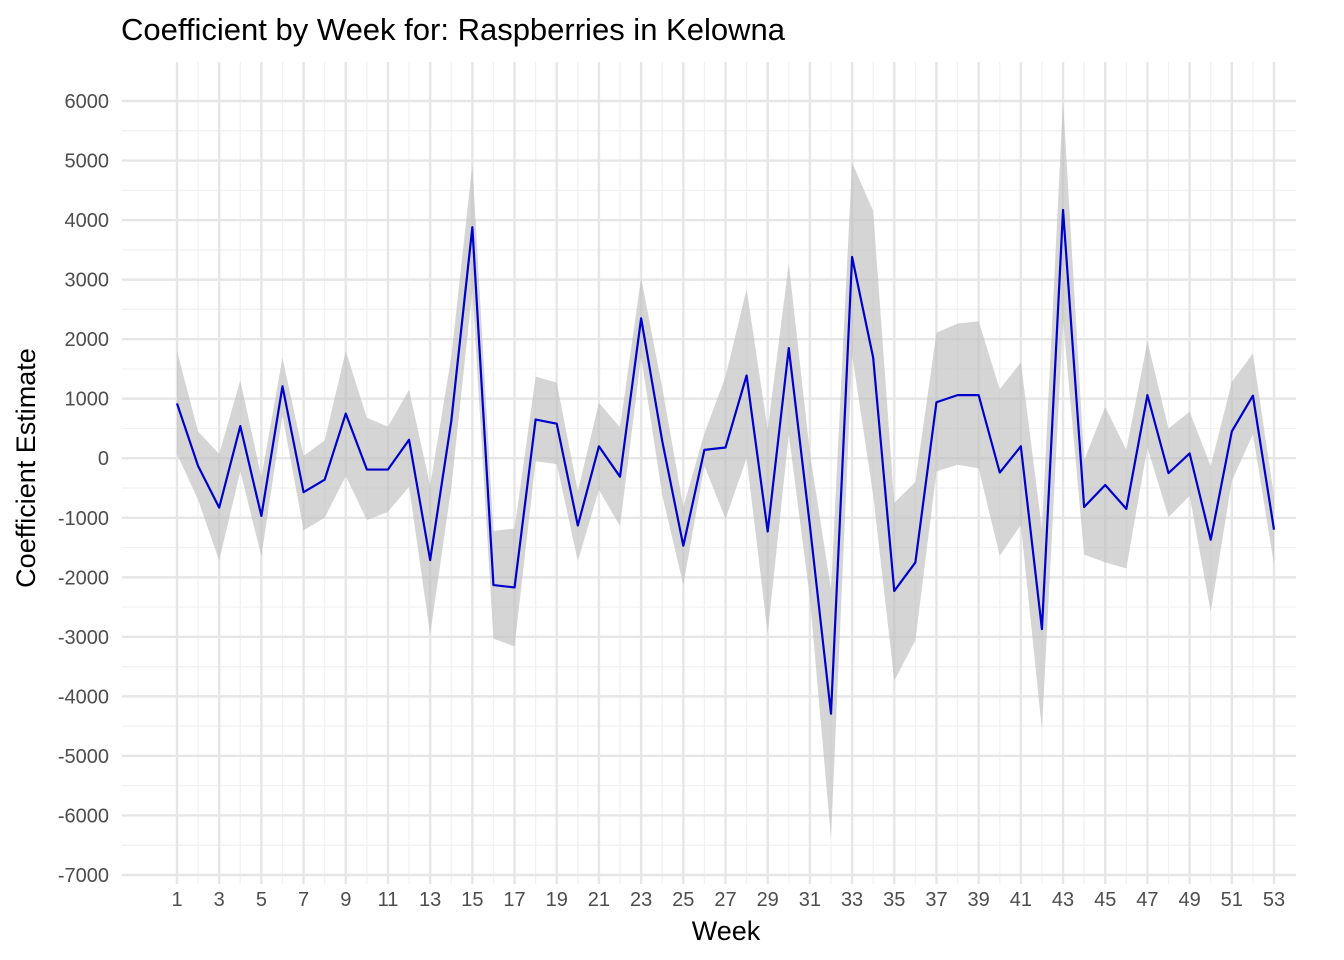 This screenshot has width=1344, height=960. Describe the element at coordinates (87, 281) in the screenshot. I see `y-tick-label: 3000` at that location.